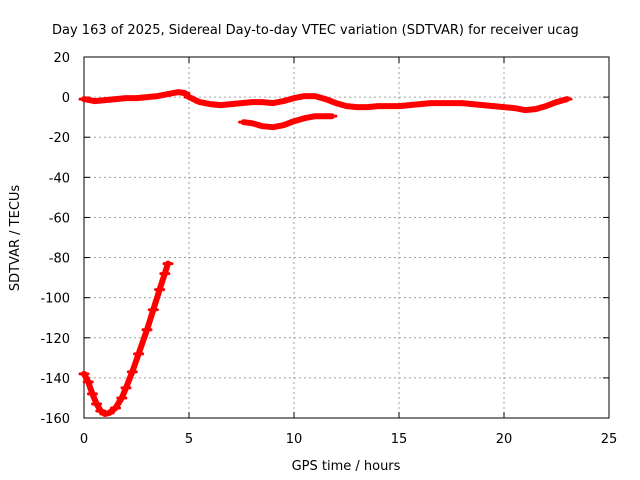 Image resolution: width=640 pixels, height=480 pixels. Describe the element at coordinates (59, 259) in the screenshot. I see `y-tick-label: -80` at that location.